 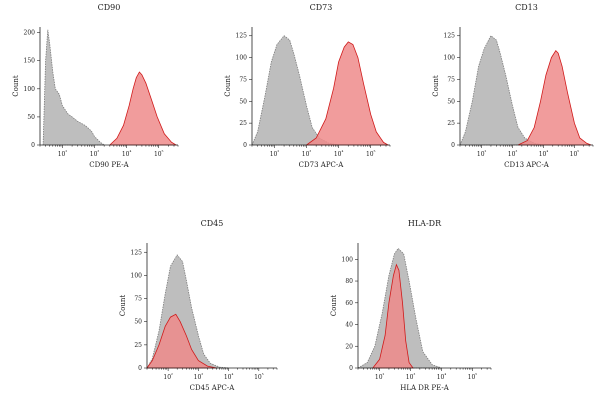 I want to click on panel-title: CD73, so click(x=321, y=7).